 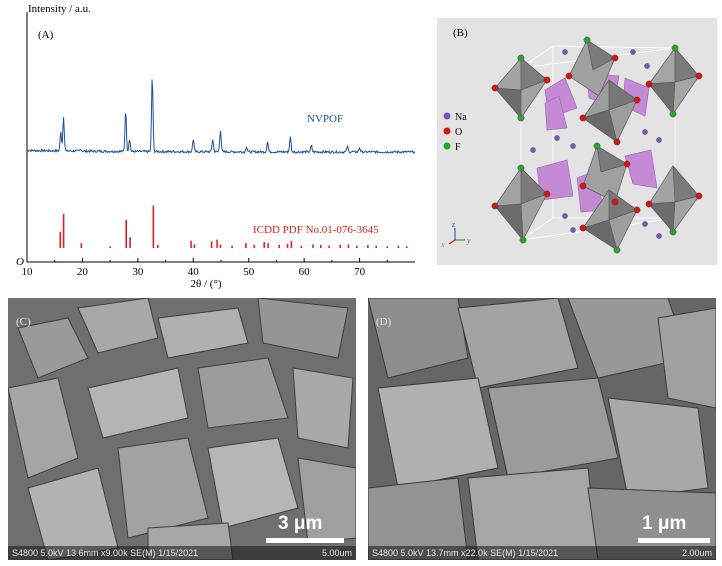 I want to click on atom-legend: Na O F, so click(x=455, y=132).